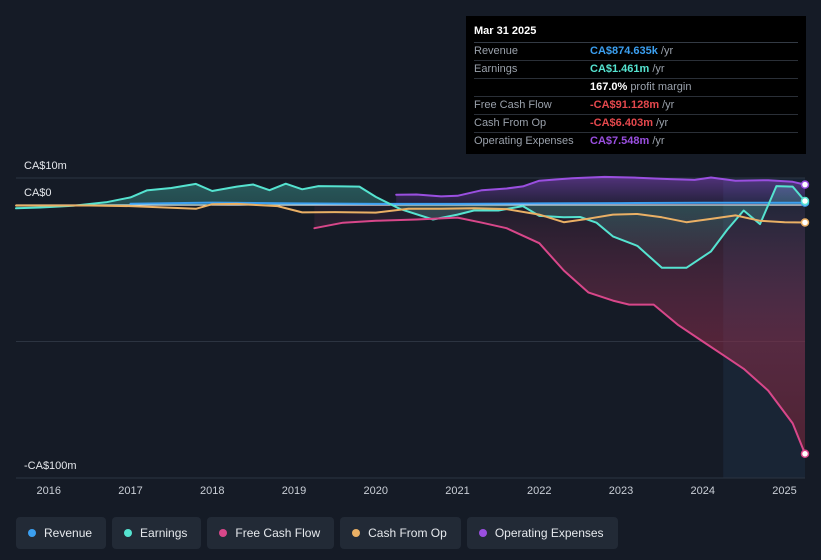 The image size is (821, 560). I want to click on legend-item-earnings: Earnings, so click(157, 533).